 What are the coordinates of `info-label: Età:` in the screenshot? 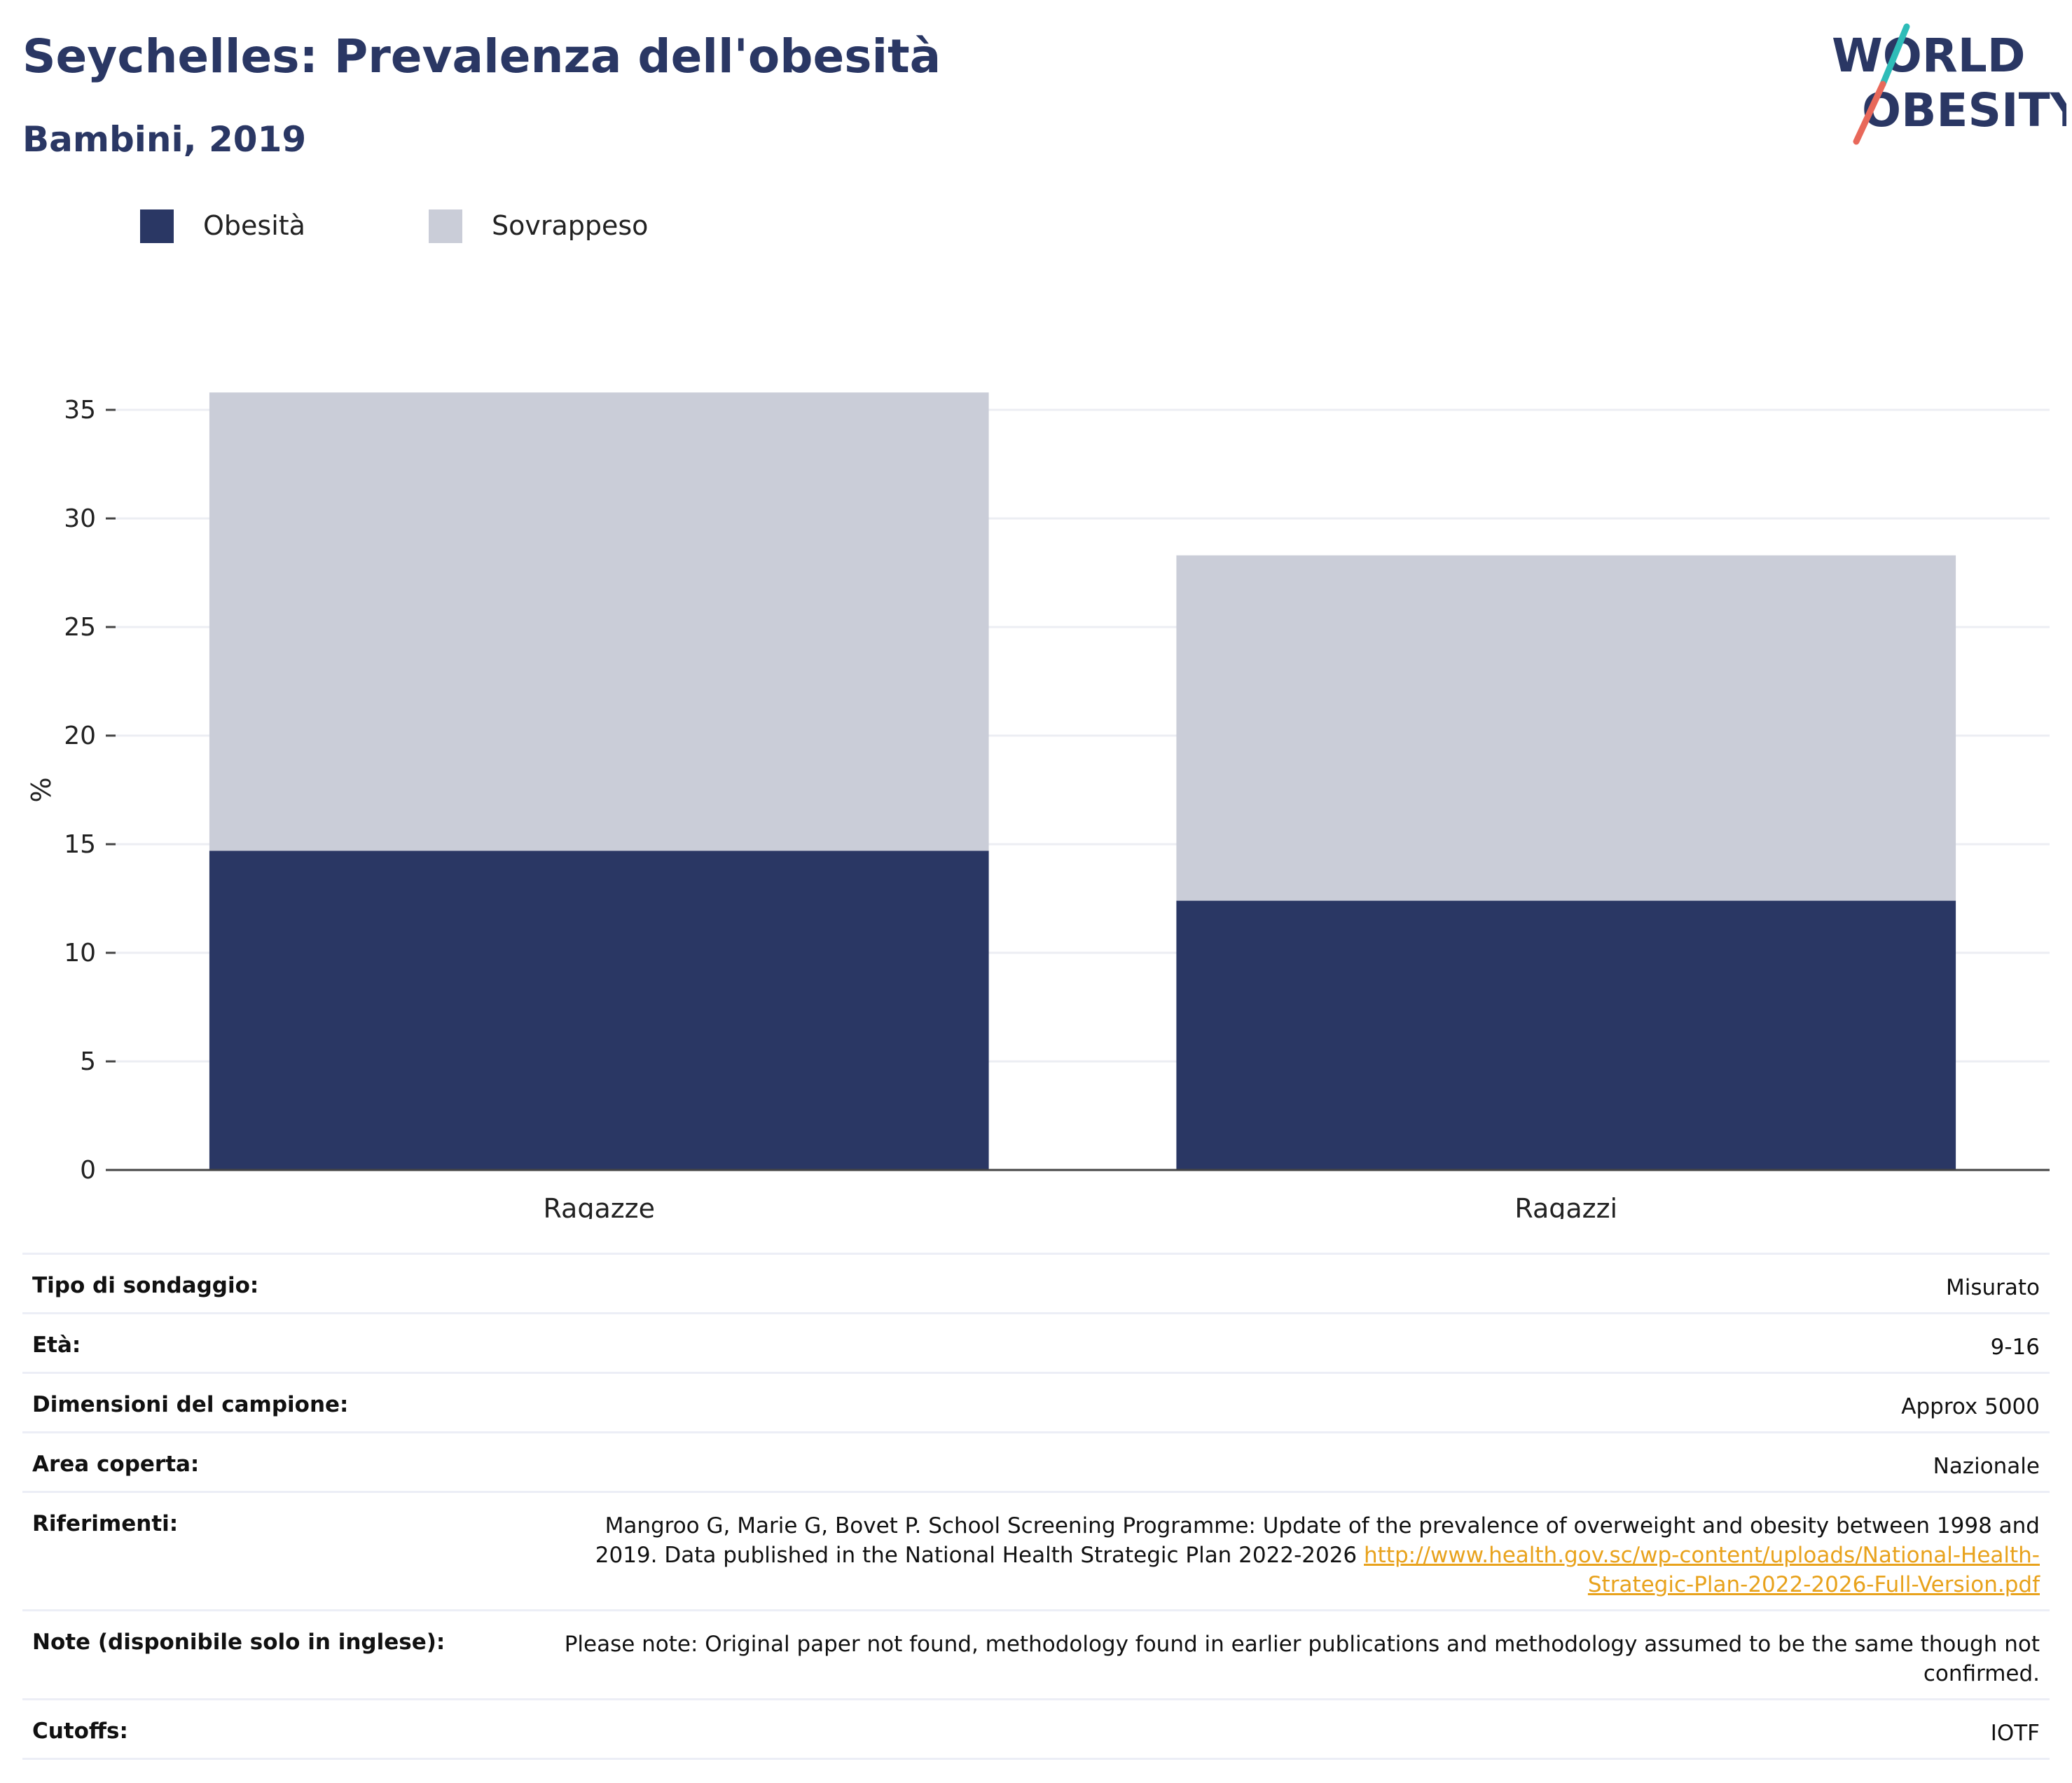 It's located at (57, 1345).